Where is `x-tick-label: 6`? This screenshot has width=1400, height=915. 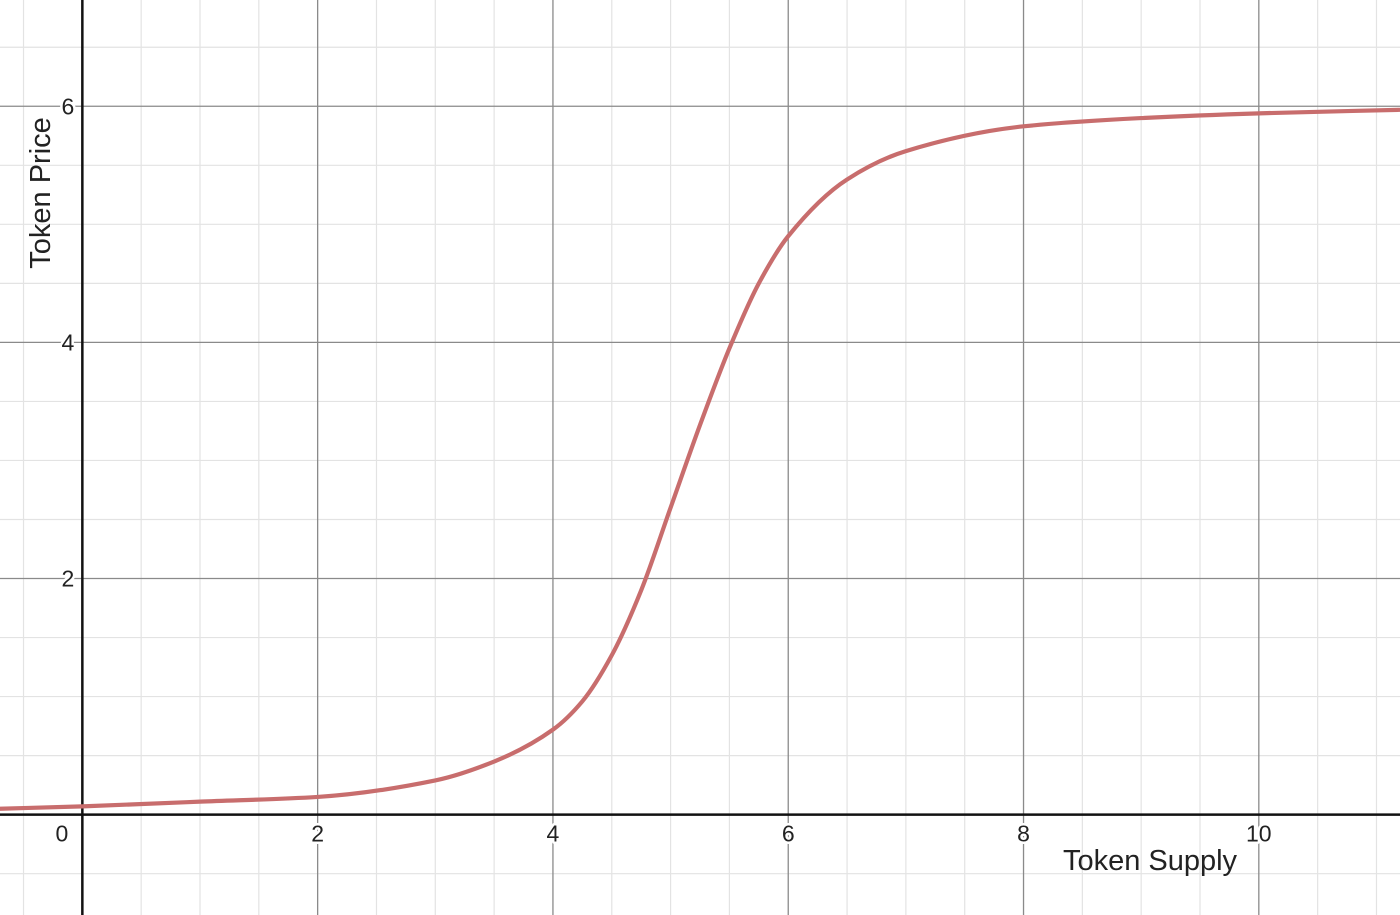
x-tick-label: 6 is located at coordinates (788, 834).